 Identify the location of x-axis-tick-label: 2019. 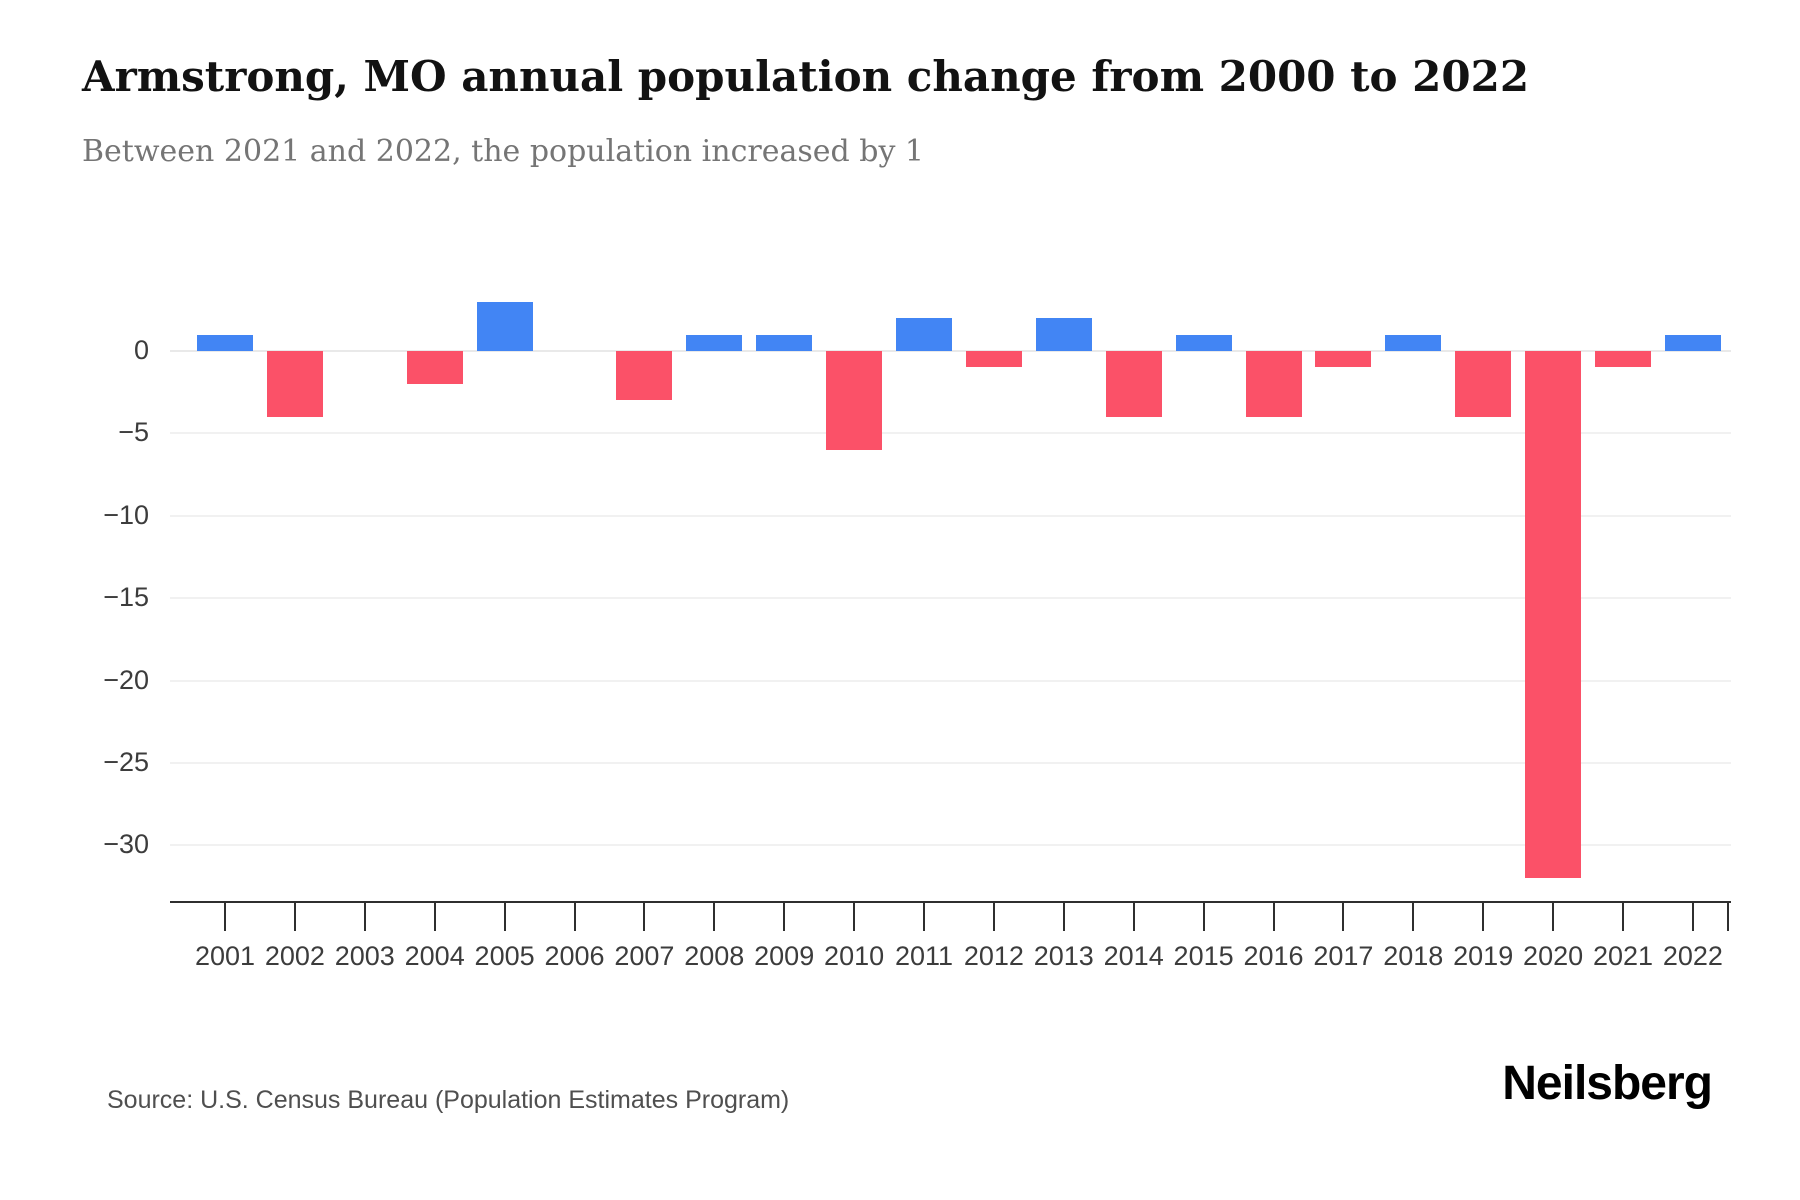
(1483, 956).